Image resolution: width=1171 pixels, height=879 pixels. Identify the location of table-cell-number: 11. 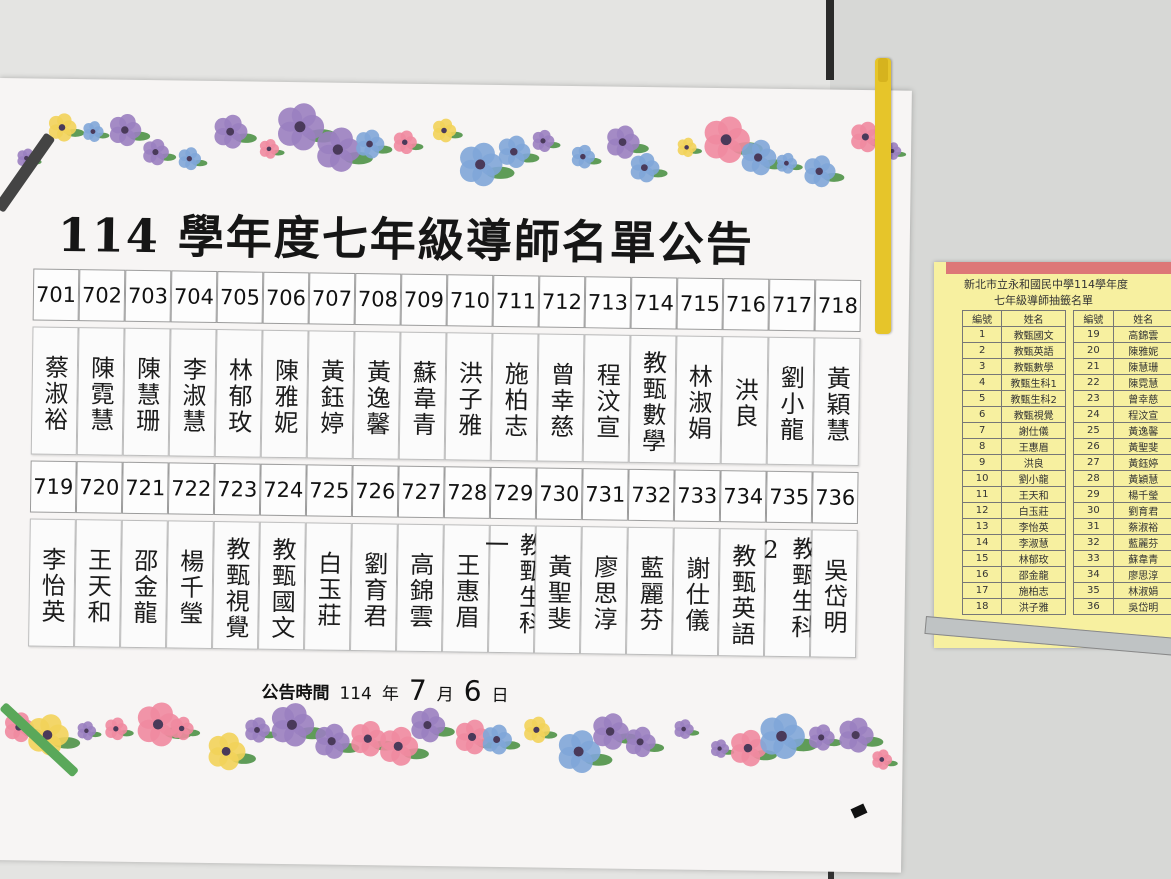
(982, 494).